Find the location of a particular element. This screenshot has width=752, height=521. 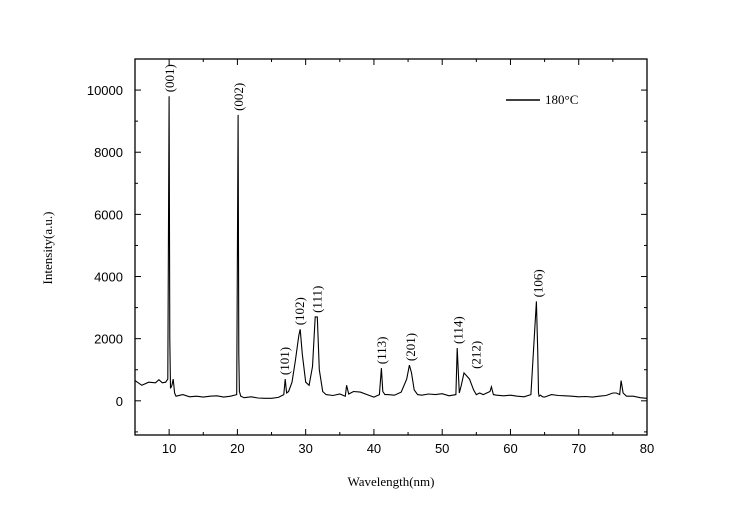

peak-label: (113) is located at coordinates (381, 351).